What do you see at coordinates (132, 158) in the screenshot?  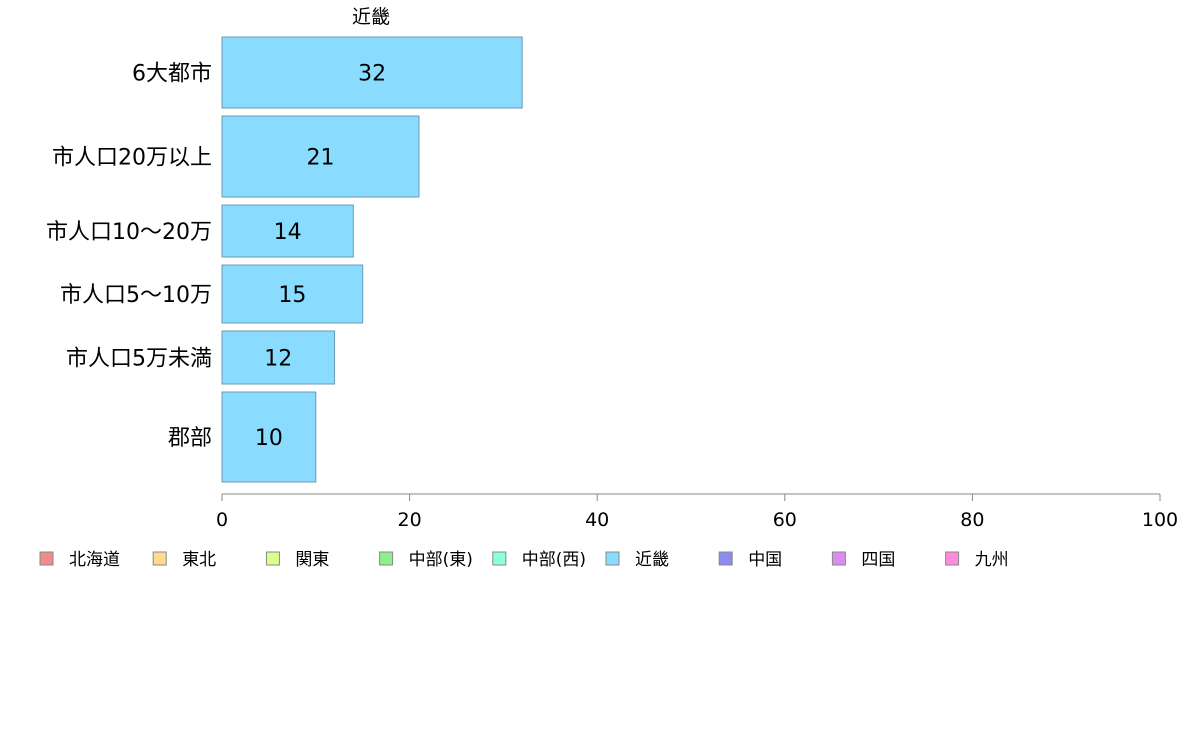 I see `category-label: 市人口20万以上` at bounding box center [132, 158].